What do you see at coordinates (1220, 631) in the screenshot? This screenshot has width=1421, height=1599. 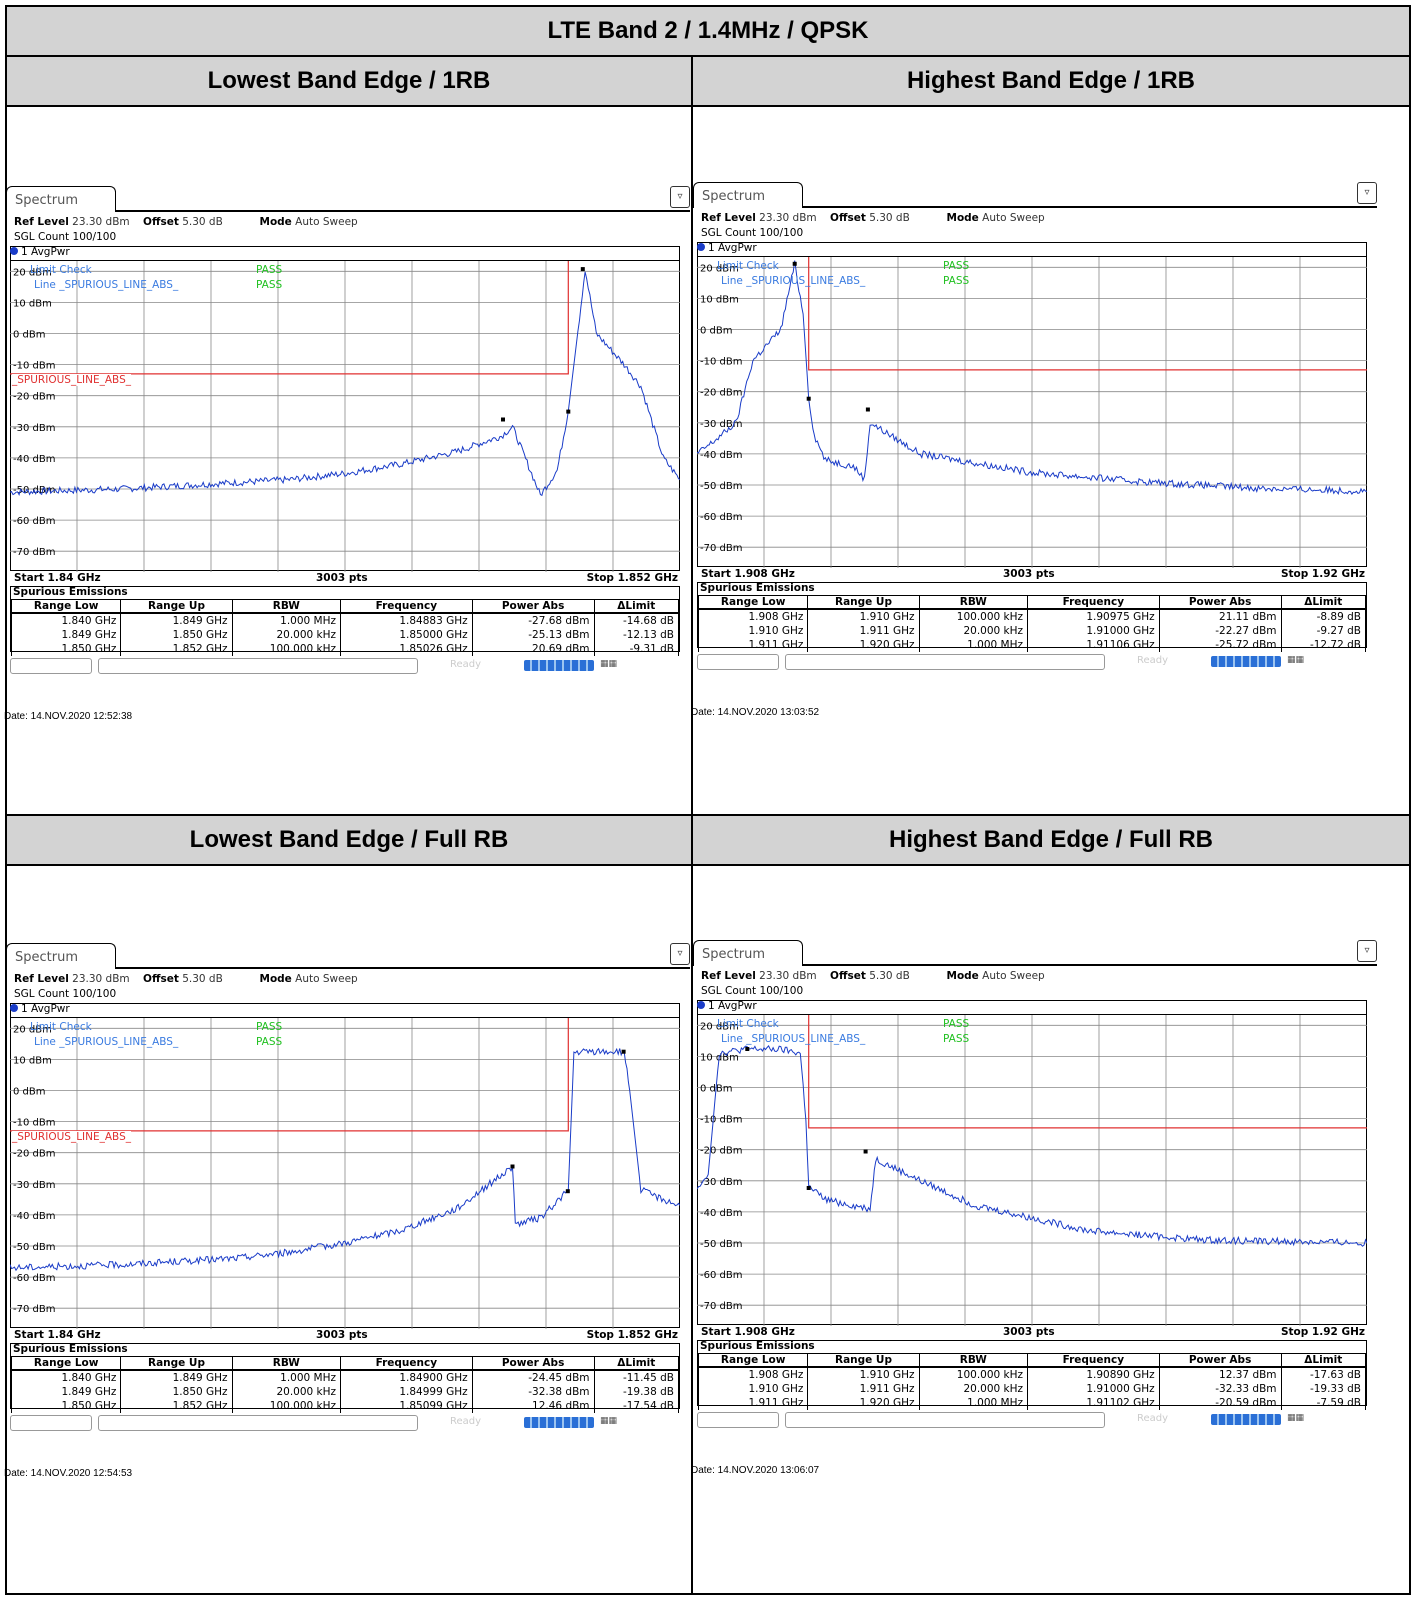 I see `table-cell: -22.27 dBm` at bounding box center [1220, 631].